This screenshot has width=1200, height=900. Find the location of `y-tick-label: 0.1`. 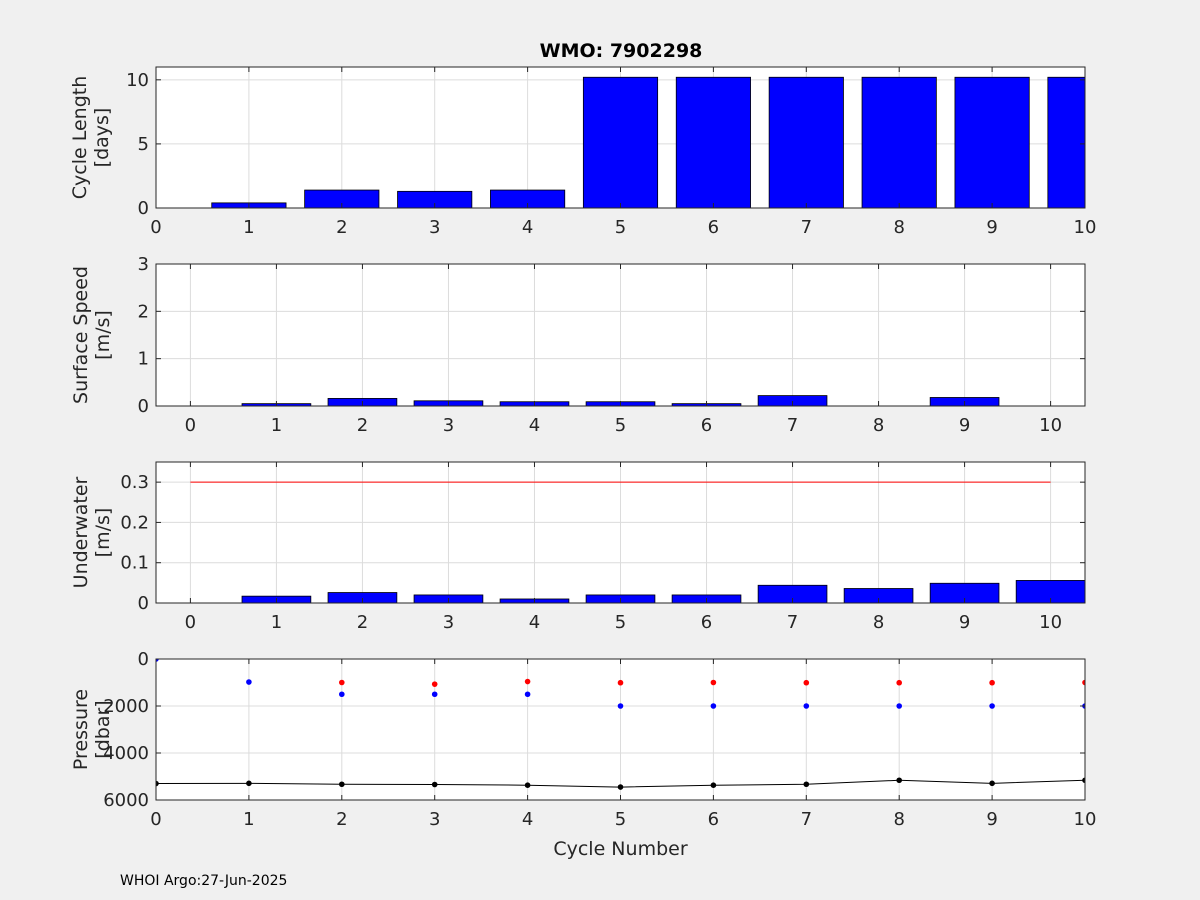

y-tick-label: 0.1 is located at coordinates (134, 563).